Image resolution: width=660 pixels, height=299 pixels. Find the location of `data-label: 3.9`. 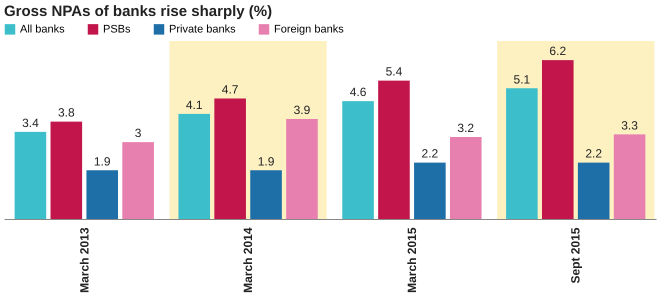

data-label: 3.9 is located at coordinates (302, 110).